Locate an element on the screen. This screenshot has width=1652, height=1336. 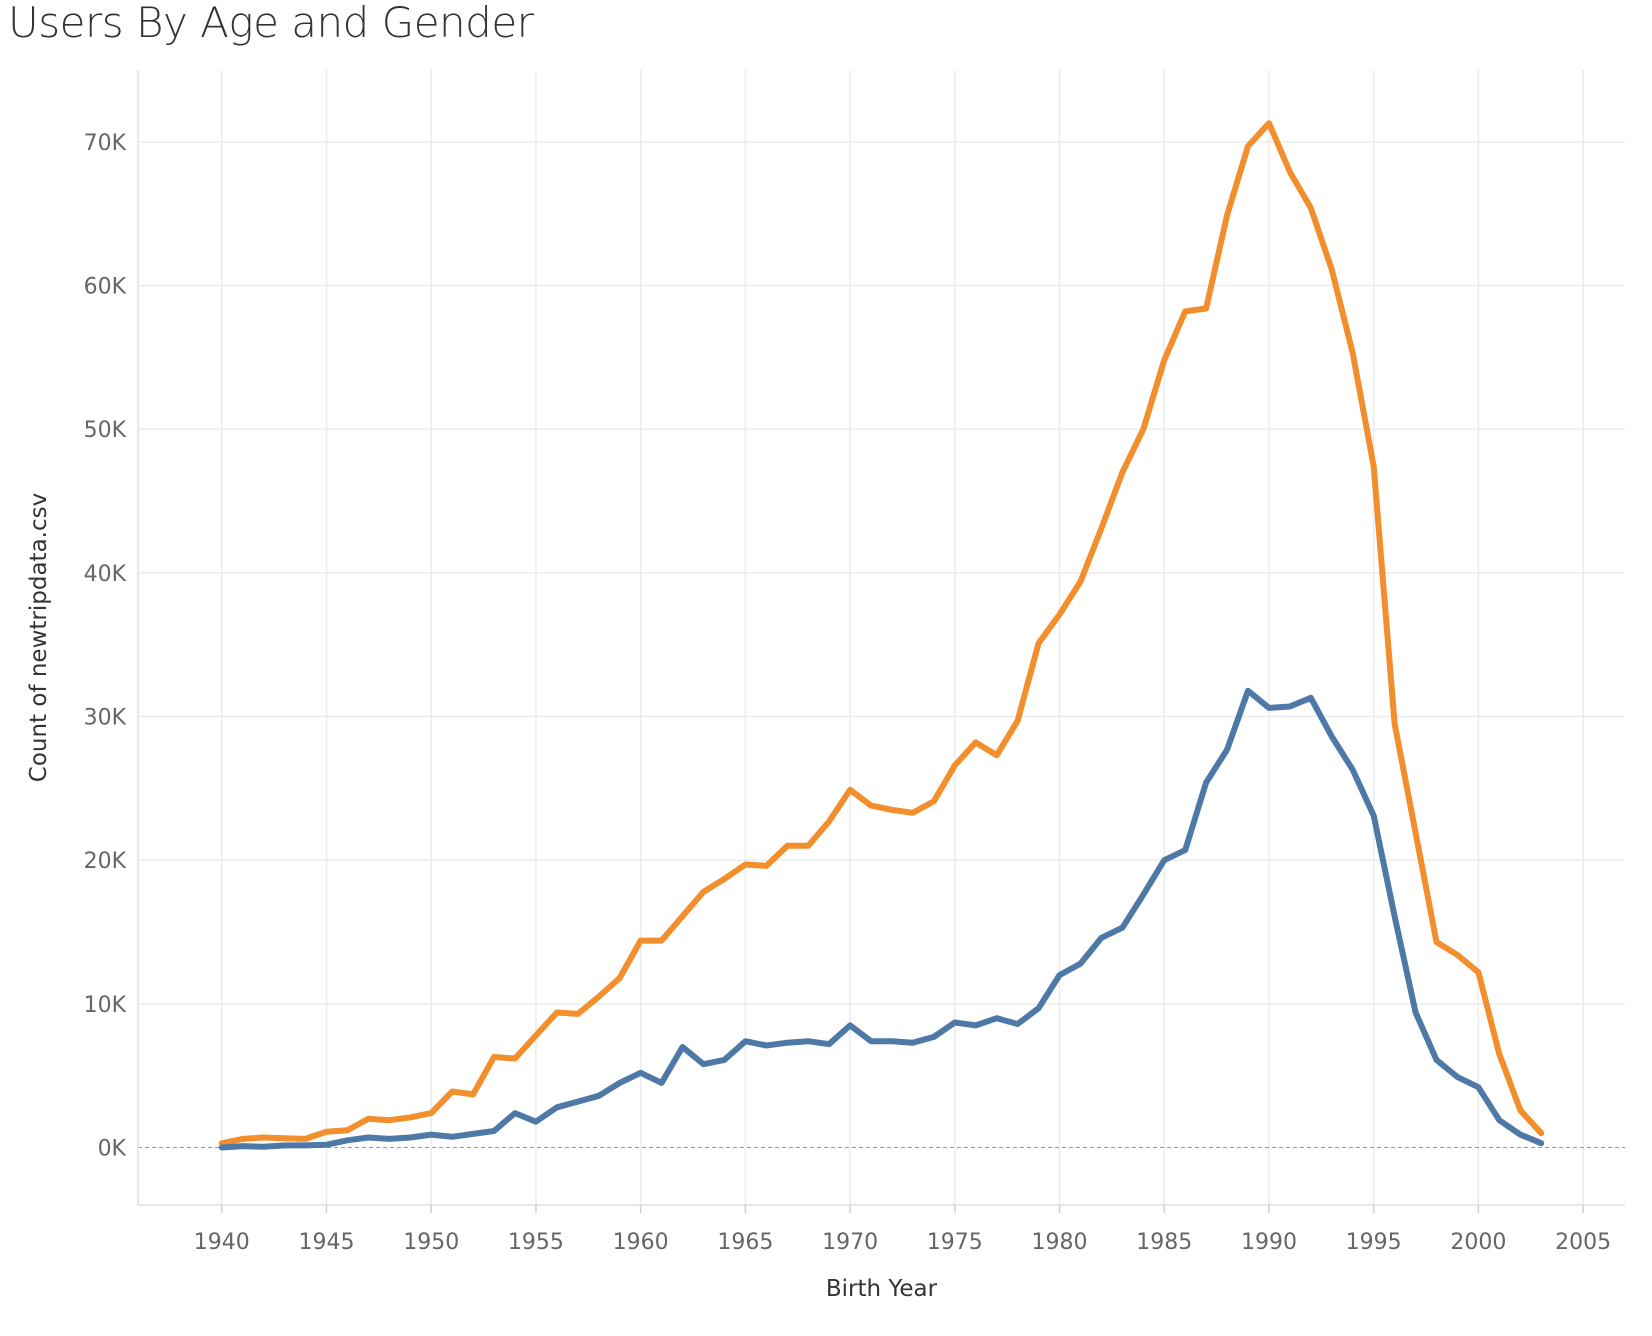
y-tick-label: 70K is located at coordinates (105, 143).